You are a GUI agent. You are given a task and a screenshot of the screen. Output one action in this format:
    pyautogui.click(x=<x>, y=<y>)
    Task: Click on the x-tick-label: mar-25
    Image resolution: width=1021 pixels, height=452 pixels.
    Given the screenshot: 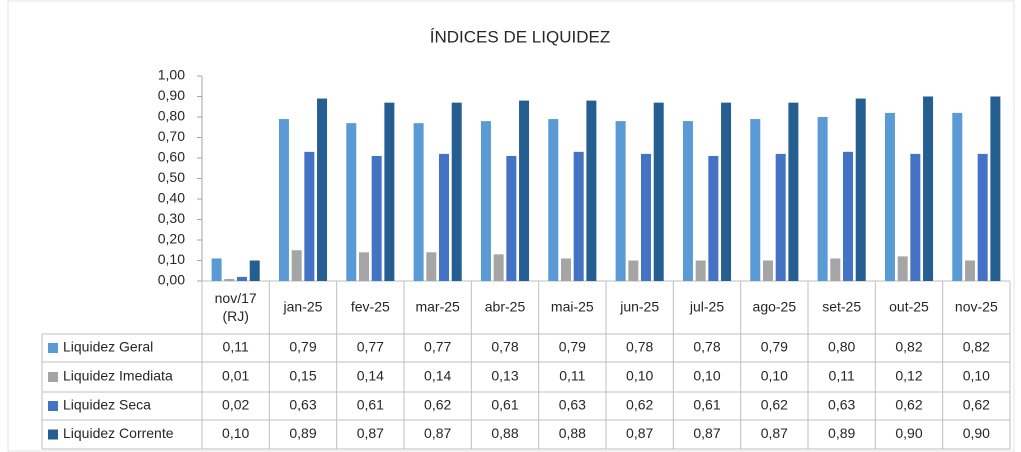 What is the action you would take?
    pyautogui.click(x=437, y=307)
    